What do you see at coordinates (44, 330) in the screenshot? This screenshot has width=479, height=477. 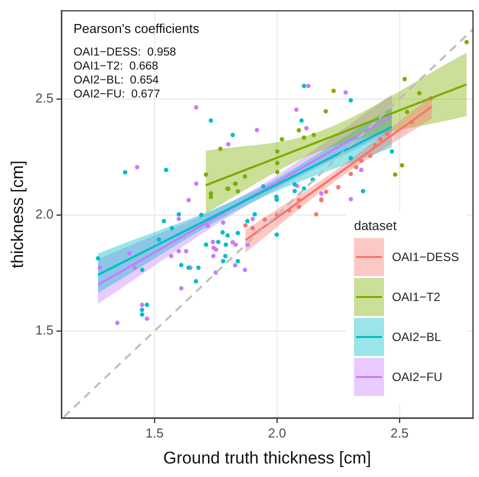 I see `y-tick-label: 1.5` at bounding box center [44, 330].